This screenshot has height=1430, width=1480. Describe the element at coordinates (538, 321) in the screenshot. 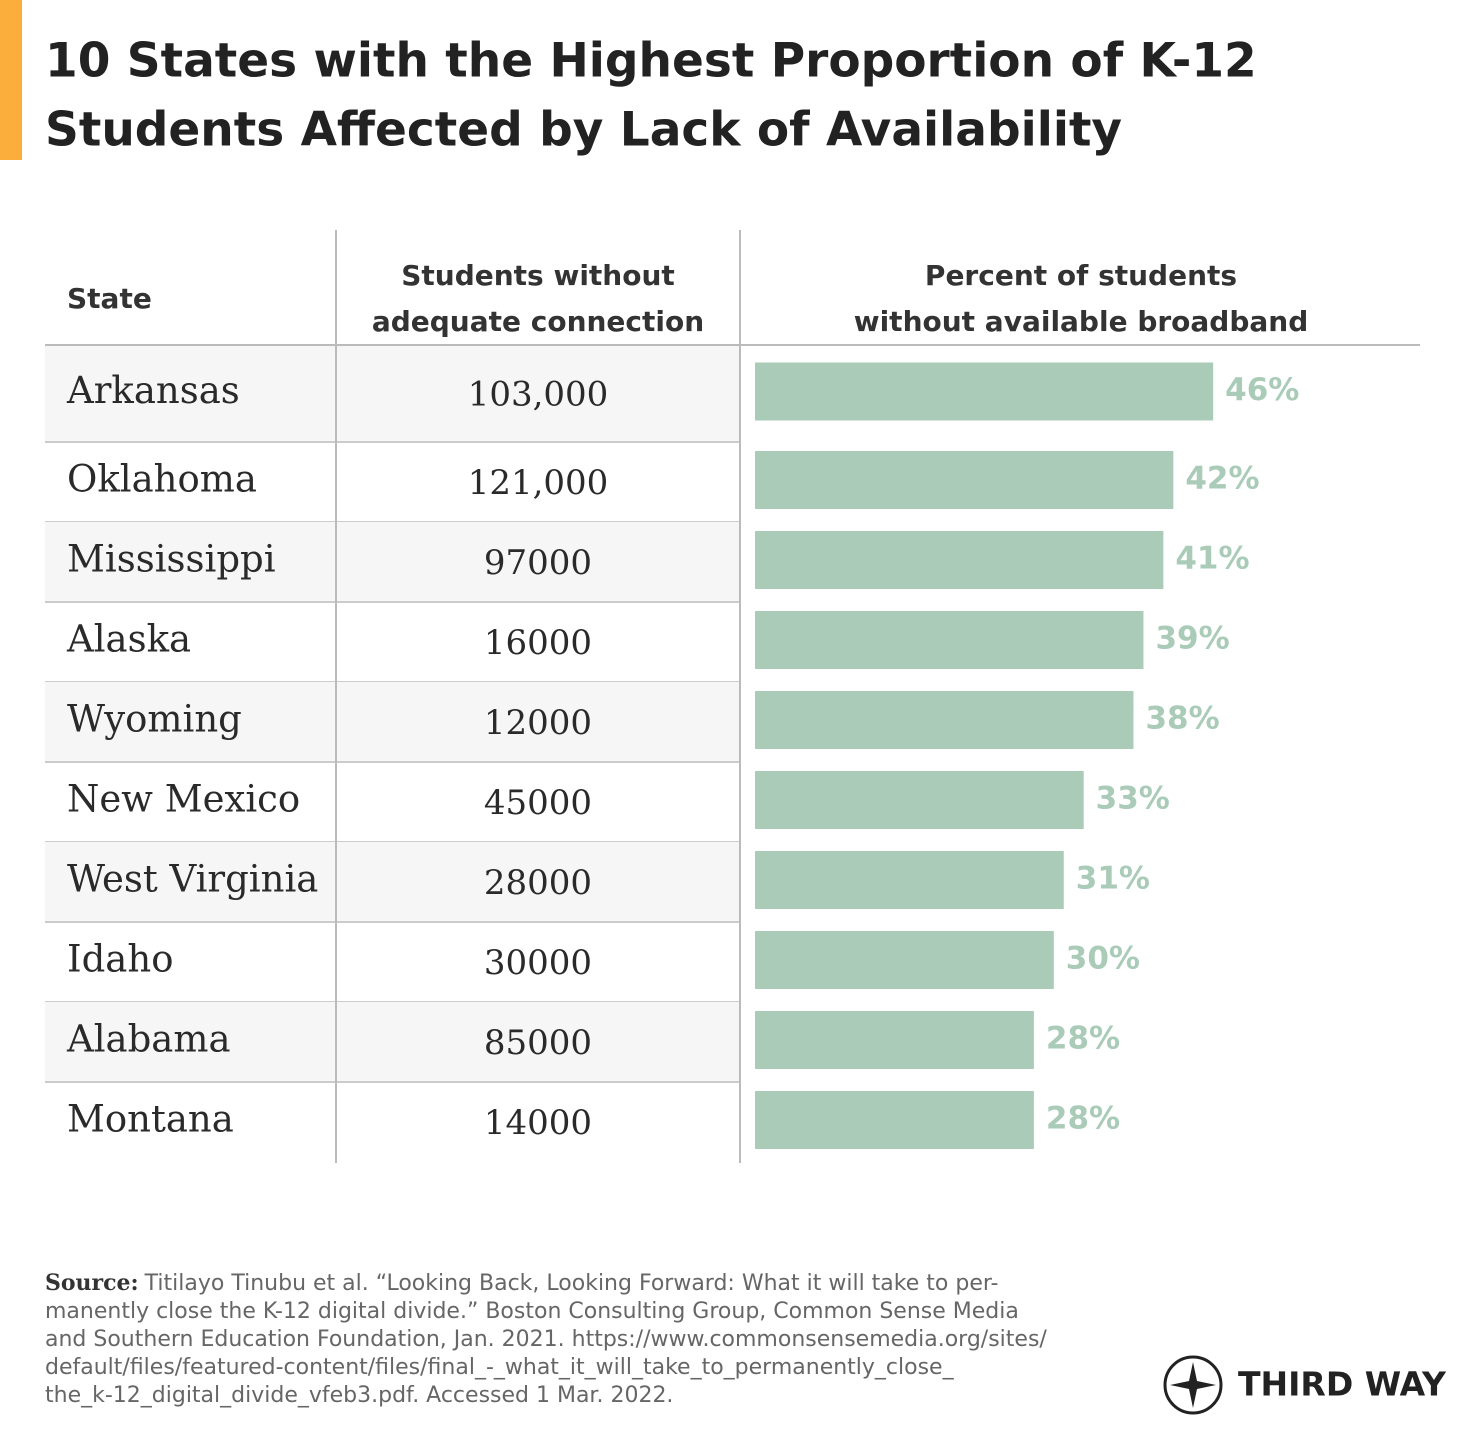

I see `column-header: adequate connection` at that location.